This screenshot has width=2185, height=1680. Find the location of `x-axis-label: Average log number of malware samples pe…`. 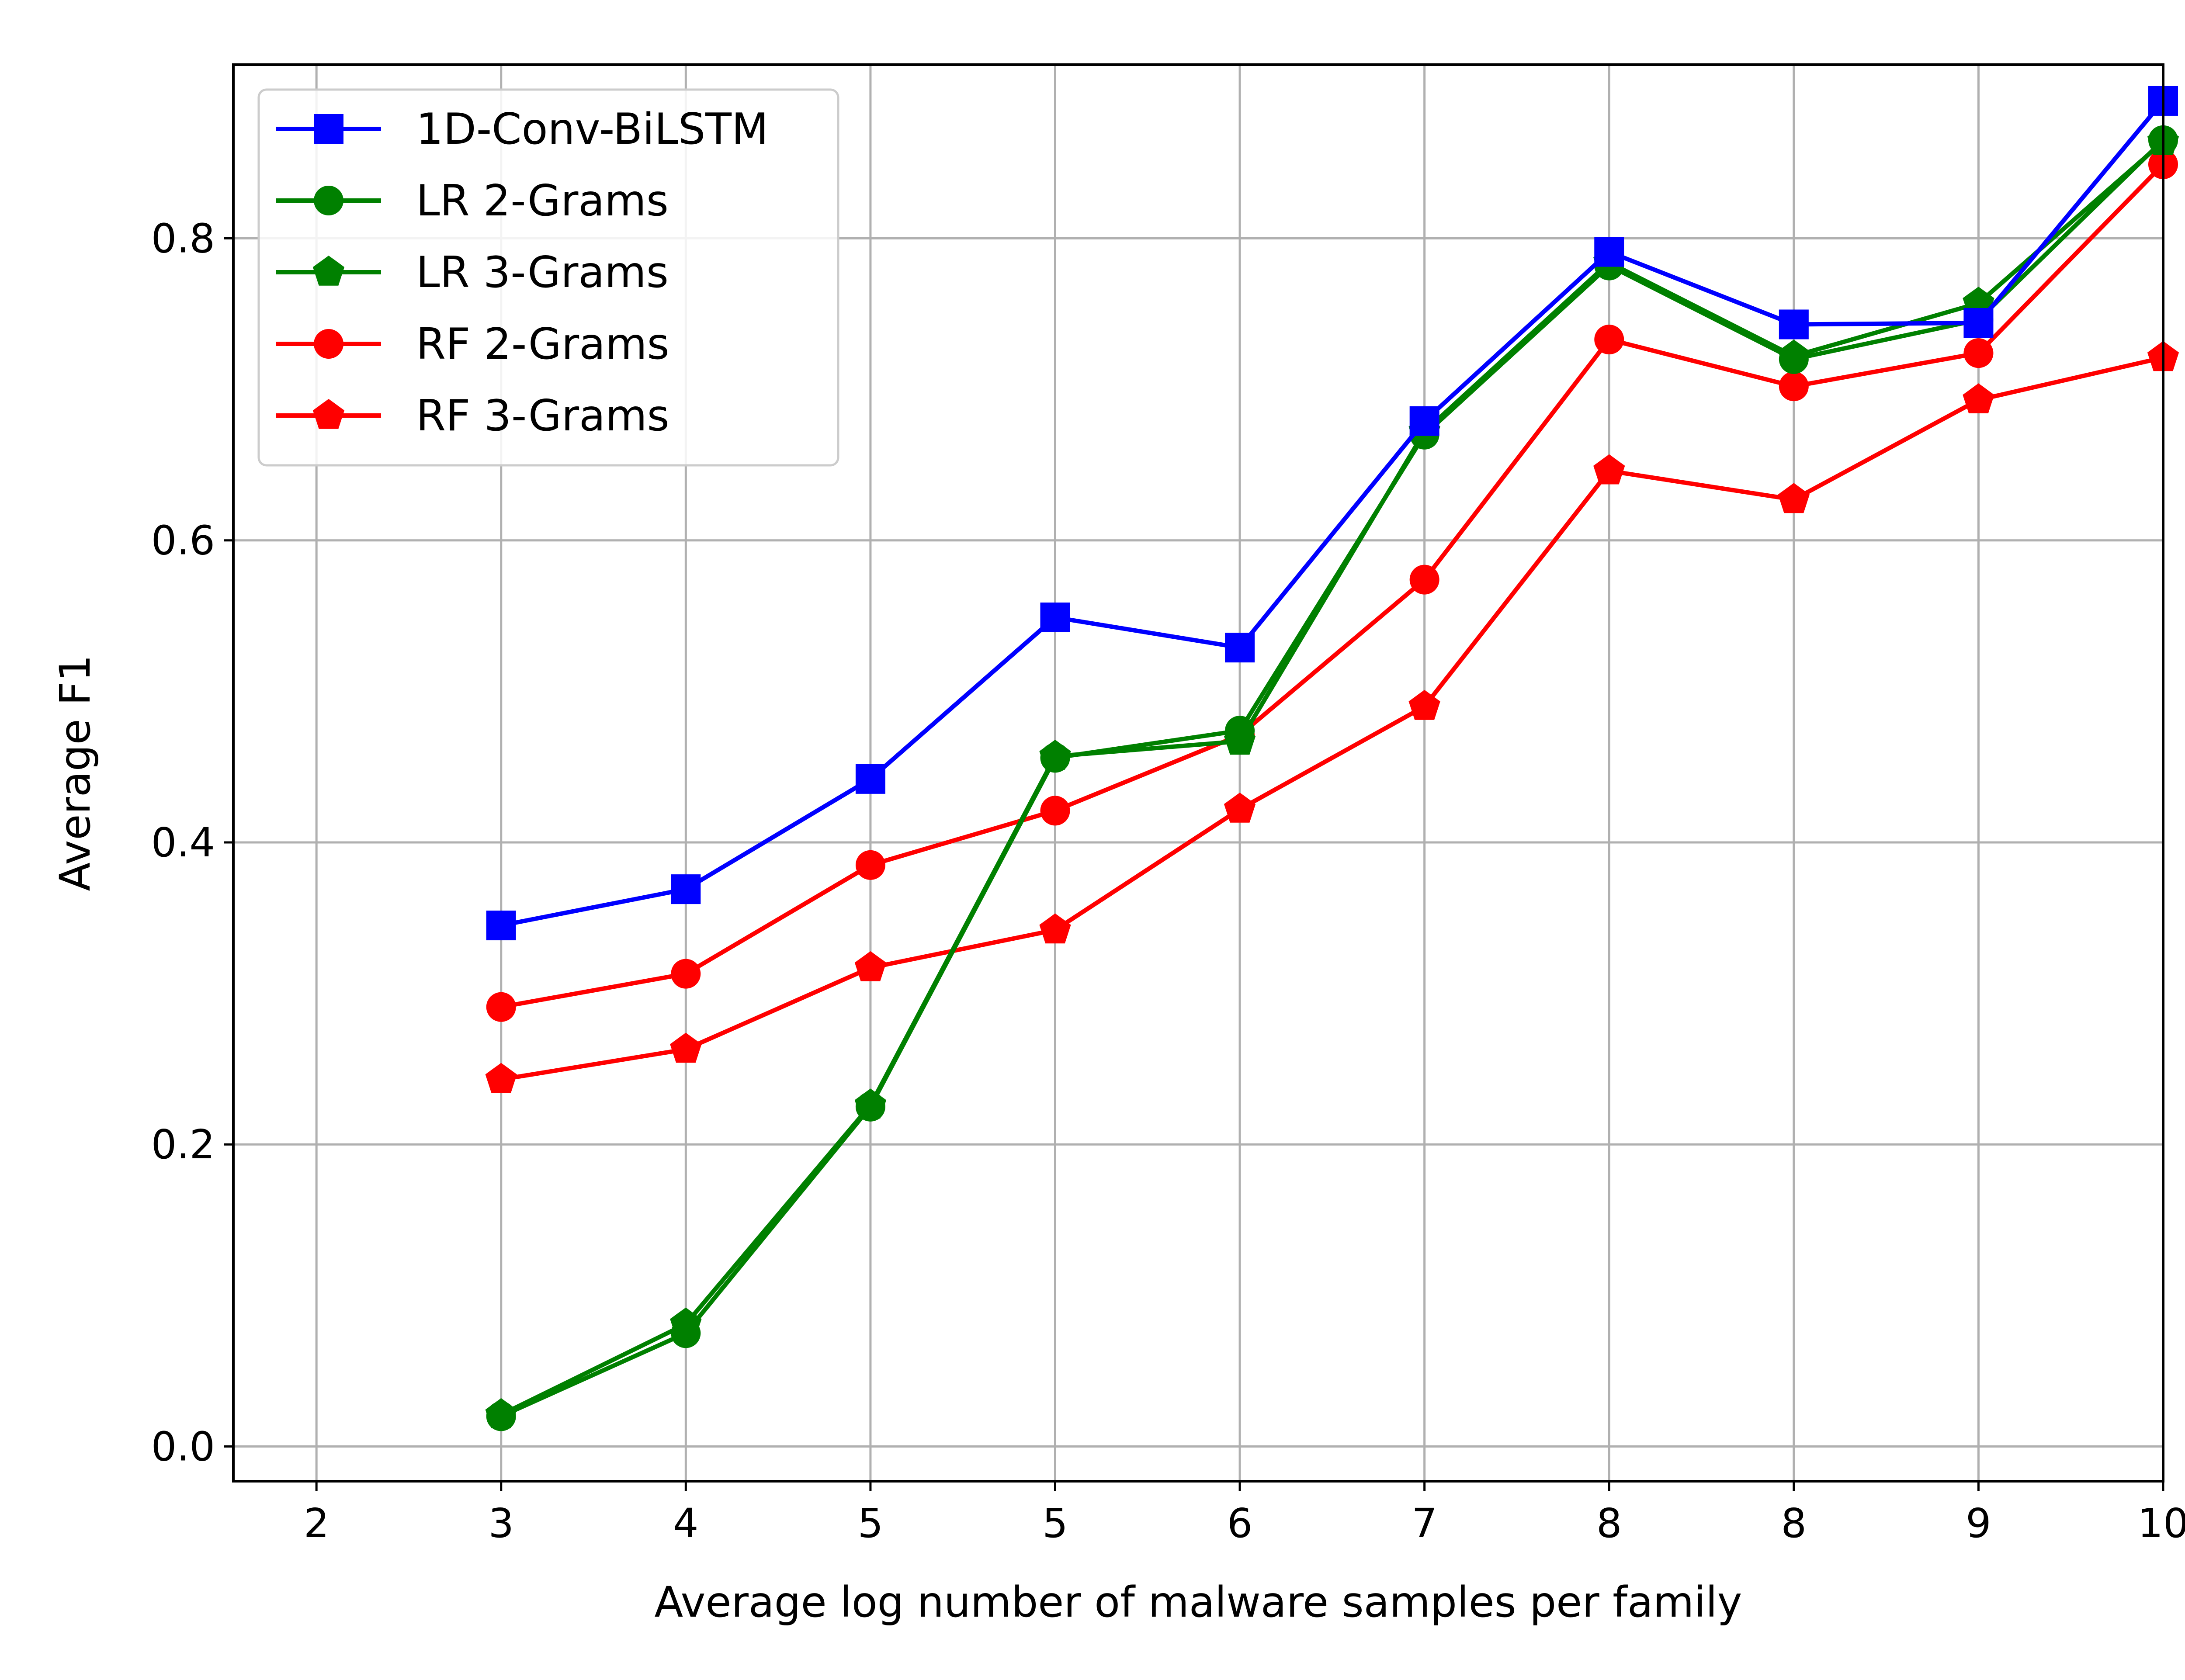

x-axis-label: Average log number of malware samples pe… is located at coordinates (1199, 1602).